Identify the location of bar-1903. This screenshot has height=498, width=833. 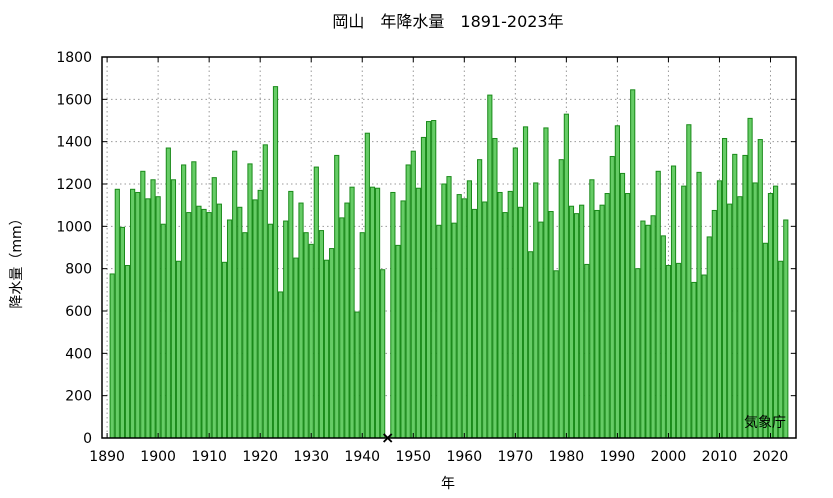
(173, 309).